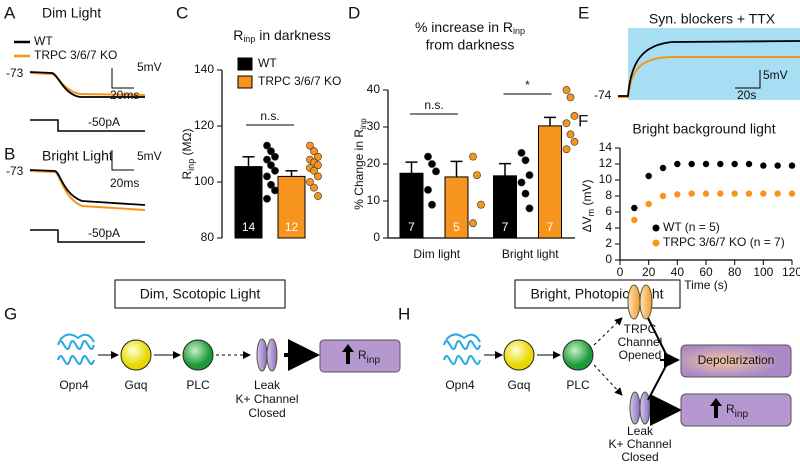 This screenshot has height=470, width=800. What do you see at coordinates (714, 64) in the screenshot?
I see `drug-window` at bounding box center [714, 64].